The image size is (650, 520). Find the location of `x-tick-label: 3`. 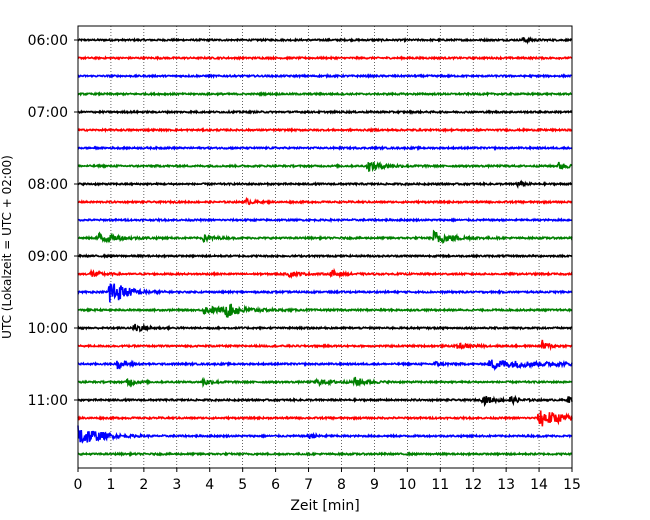

x-tick-label: 3 is located at coordinates (176, 485).